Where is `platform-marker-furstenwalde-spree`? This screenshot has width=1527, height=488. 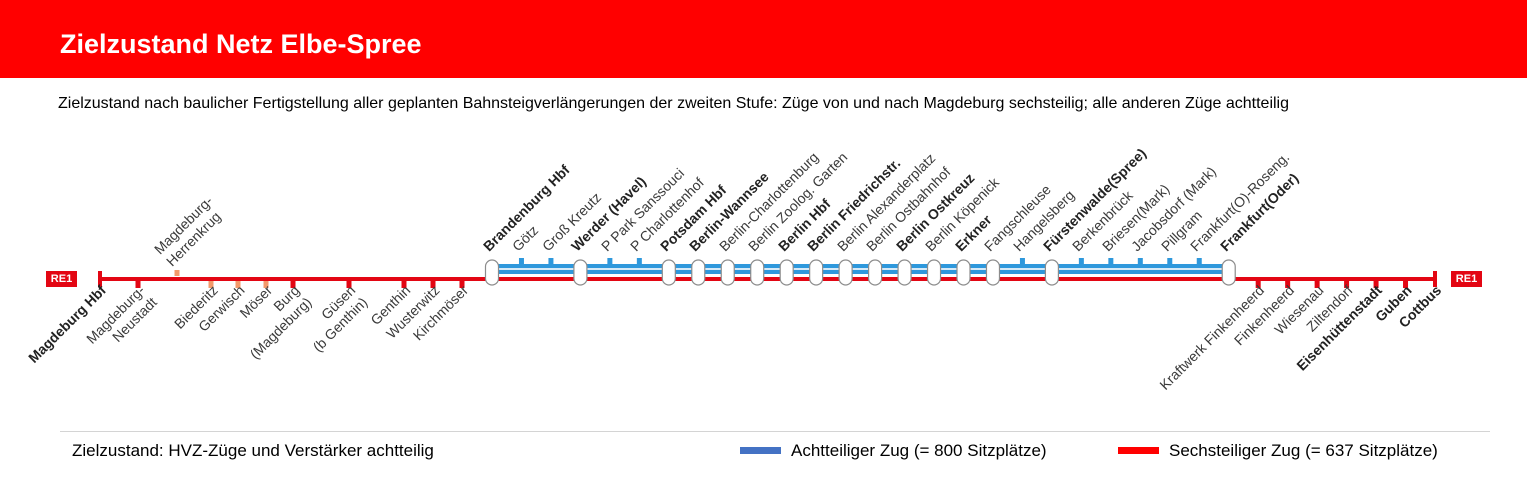 platform-marker-furstenwalde-spree is located at coordinates (1052, 272).